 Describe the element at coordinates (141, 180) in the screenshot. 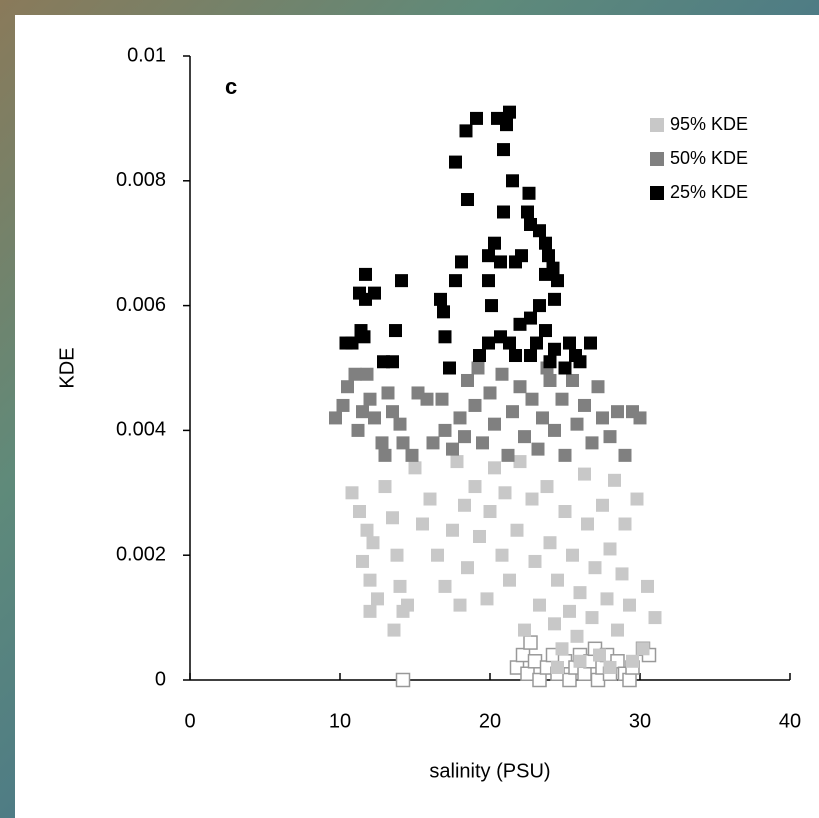

I see `y-tick-label: 0.008` at that location.